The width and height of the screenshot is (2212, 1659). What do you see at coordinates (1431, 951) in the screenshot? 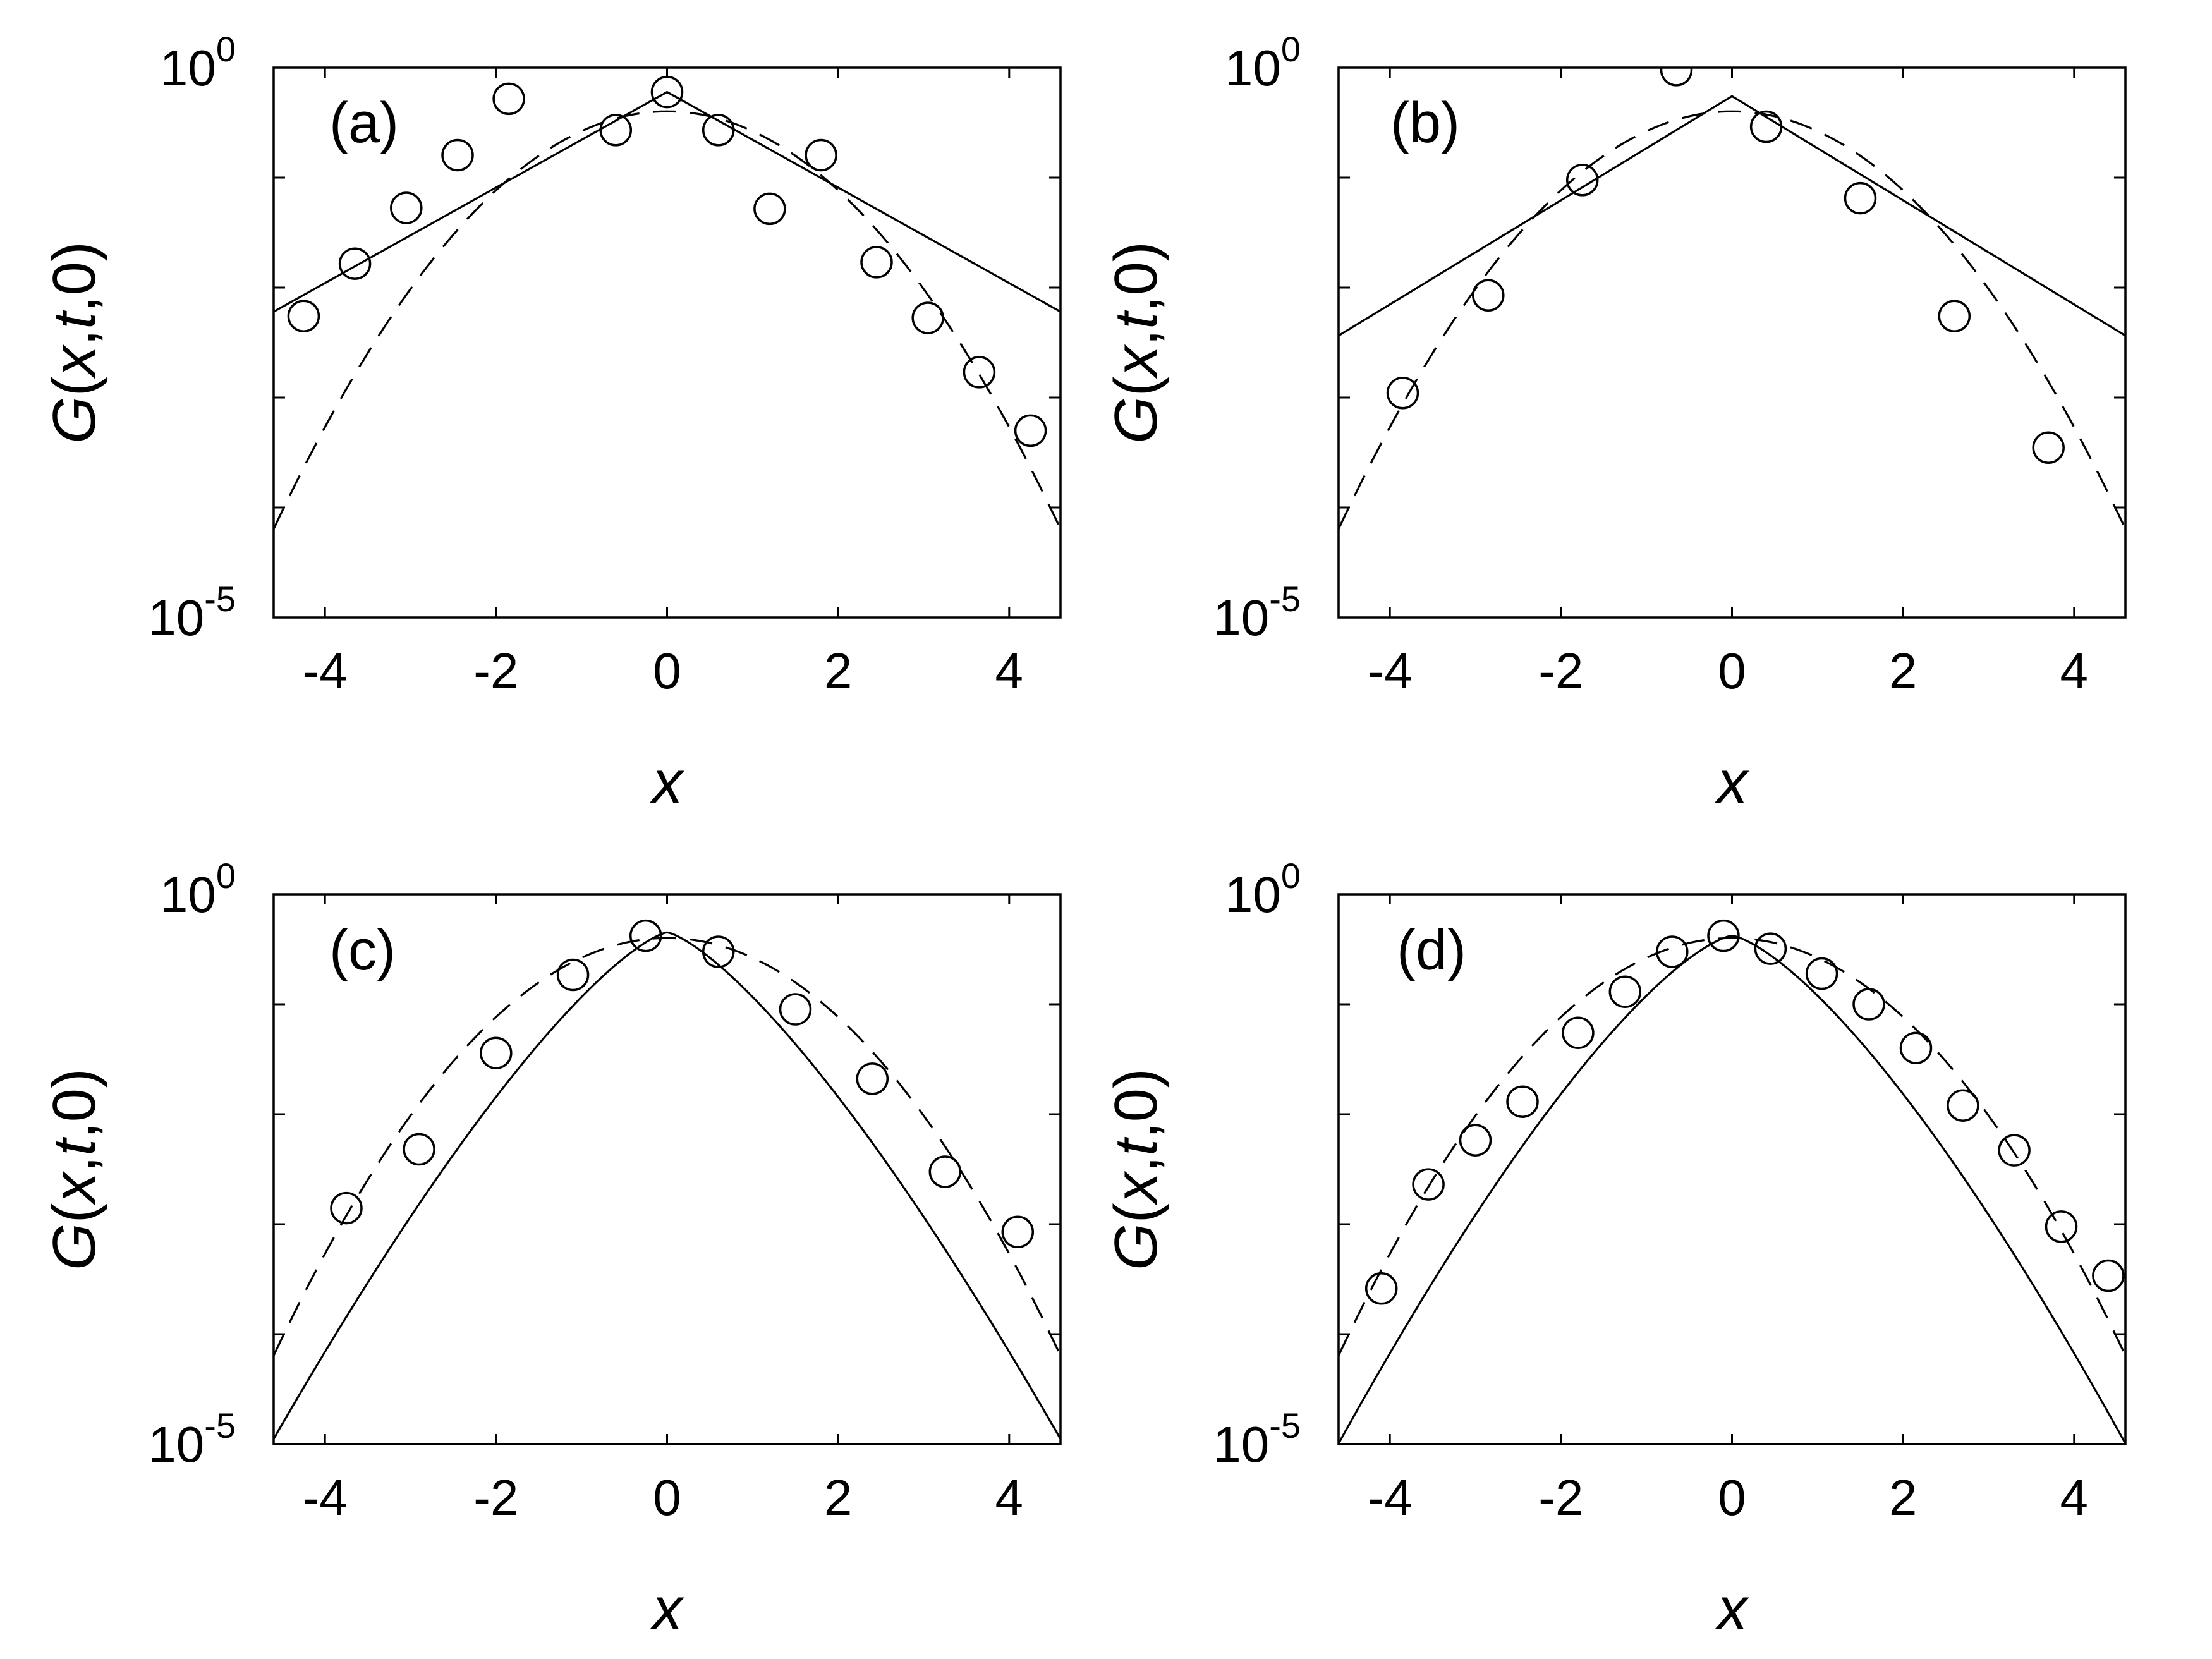
I see `panel-tag: (d)` at bounding box center [1431, 951].